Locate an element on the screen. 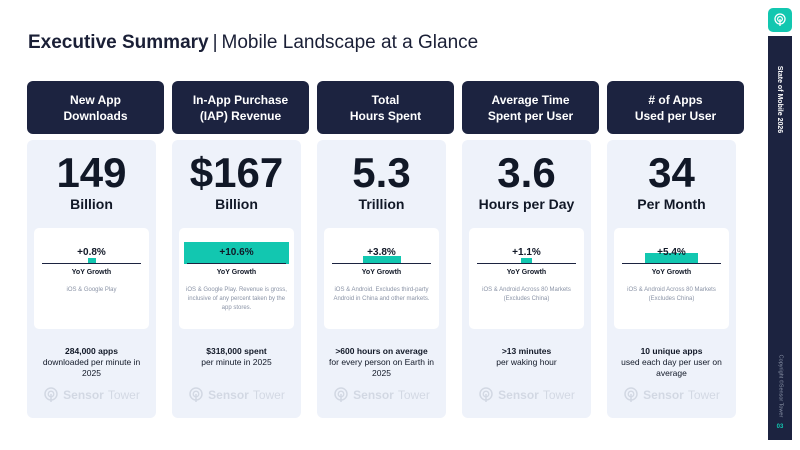 Image resolution: width=800 pixels, height=450 pixels. metric-fact: >13 minutes per waking hour is located at coordinates (526, 357).